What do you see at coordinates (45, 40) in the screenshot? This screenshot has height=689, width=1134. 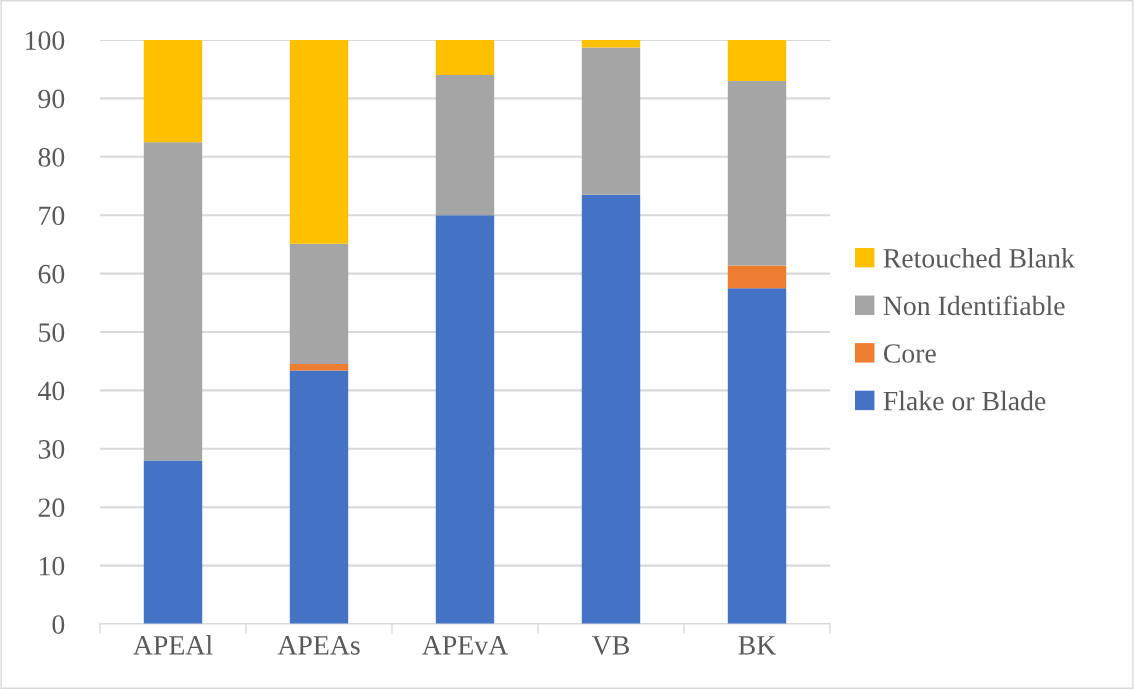 I see `y-tick-label: 100` at bounding box center [45, 40].